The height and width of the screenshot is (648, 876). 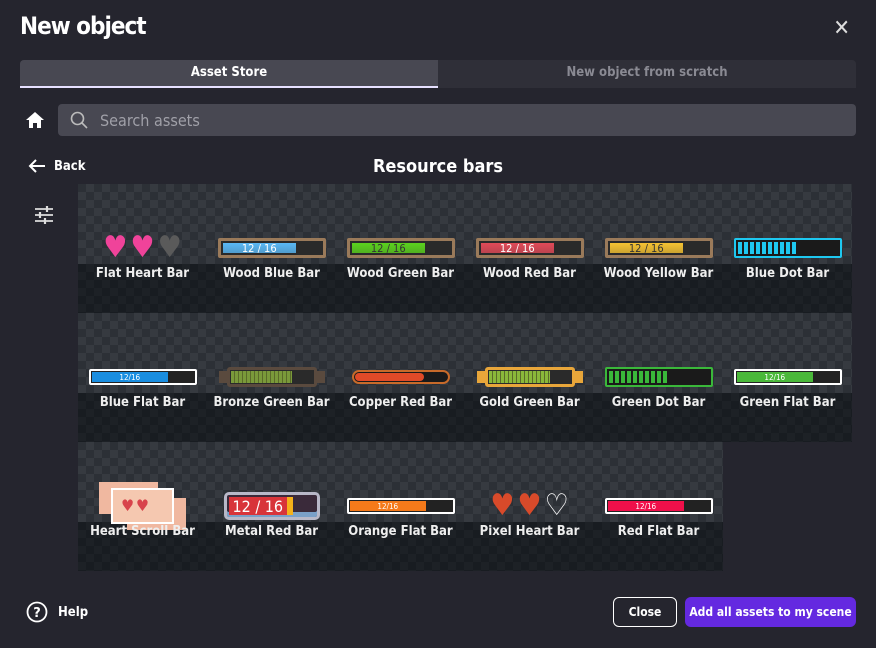 What do you see at coordinates (37, 612) in the screenshot?
I see `help-icon: ?` at bounding box center [37, 612].